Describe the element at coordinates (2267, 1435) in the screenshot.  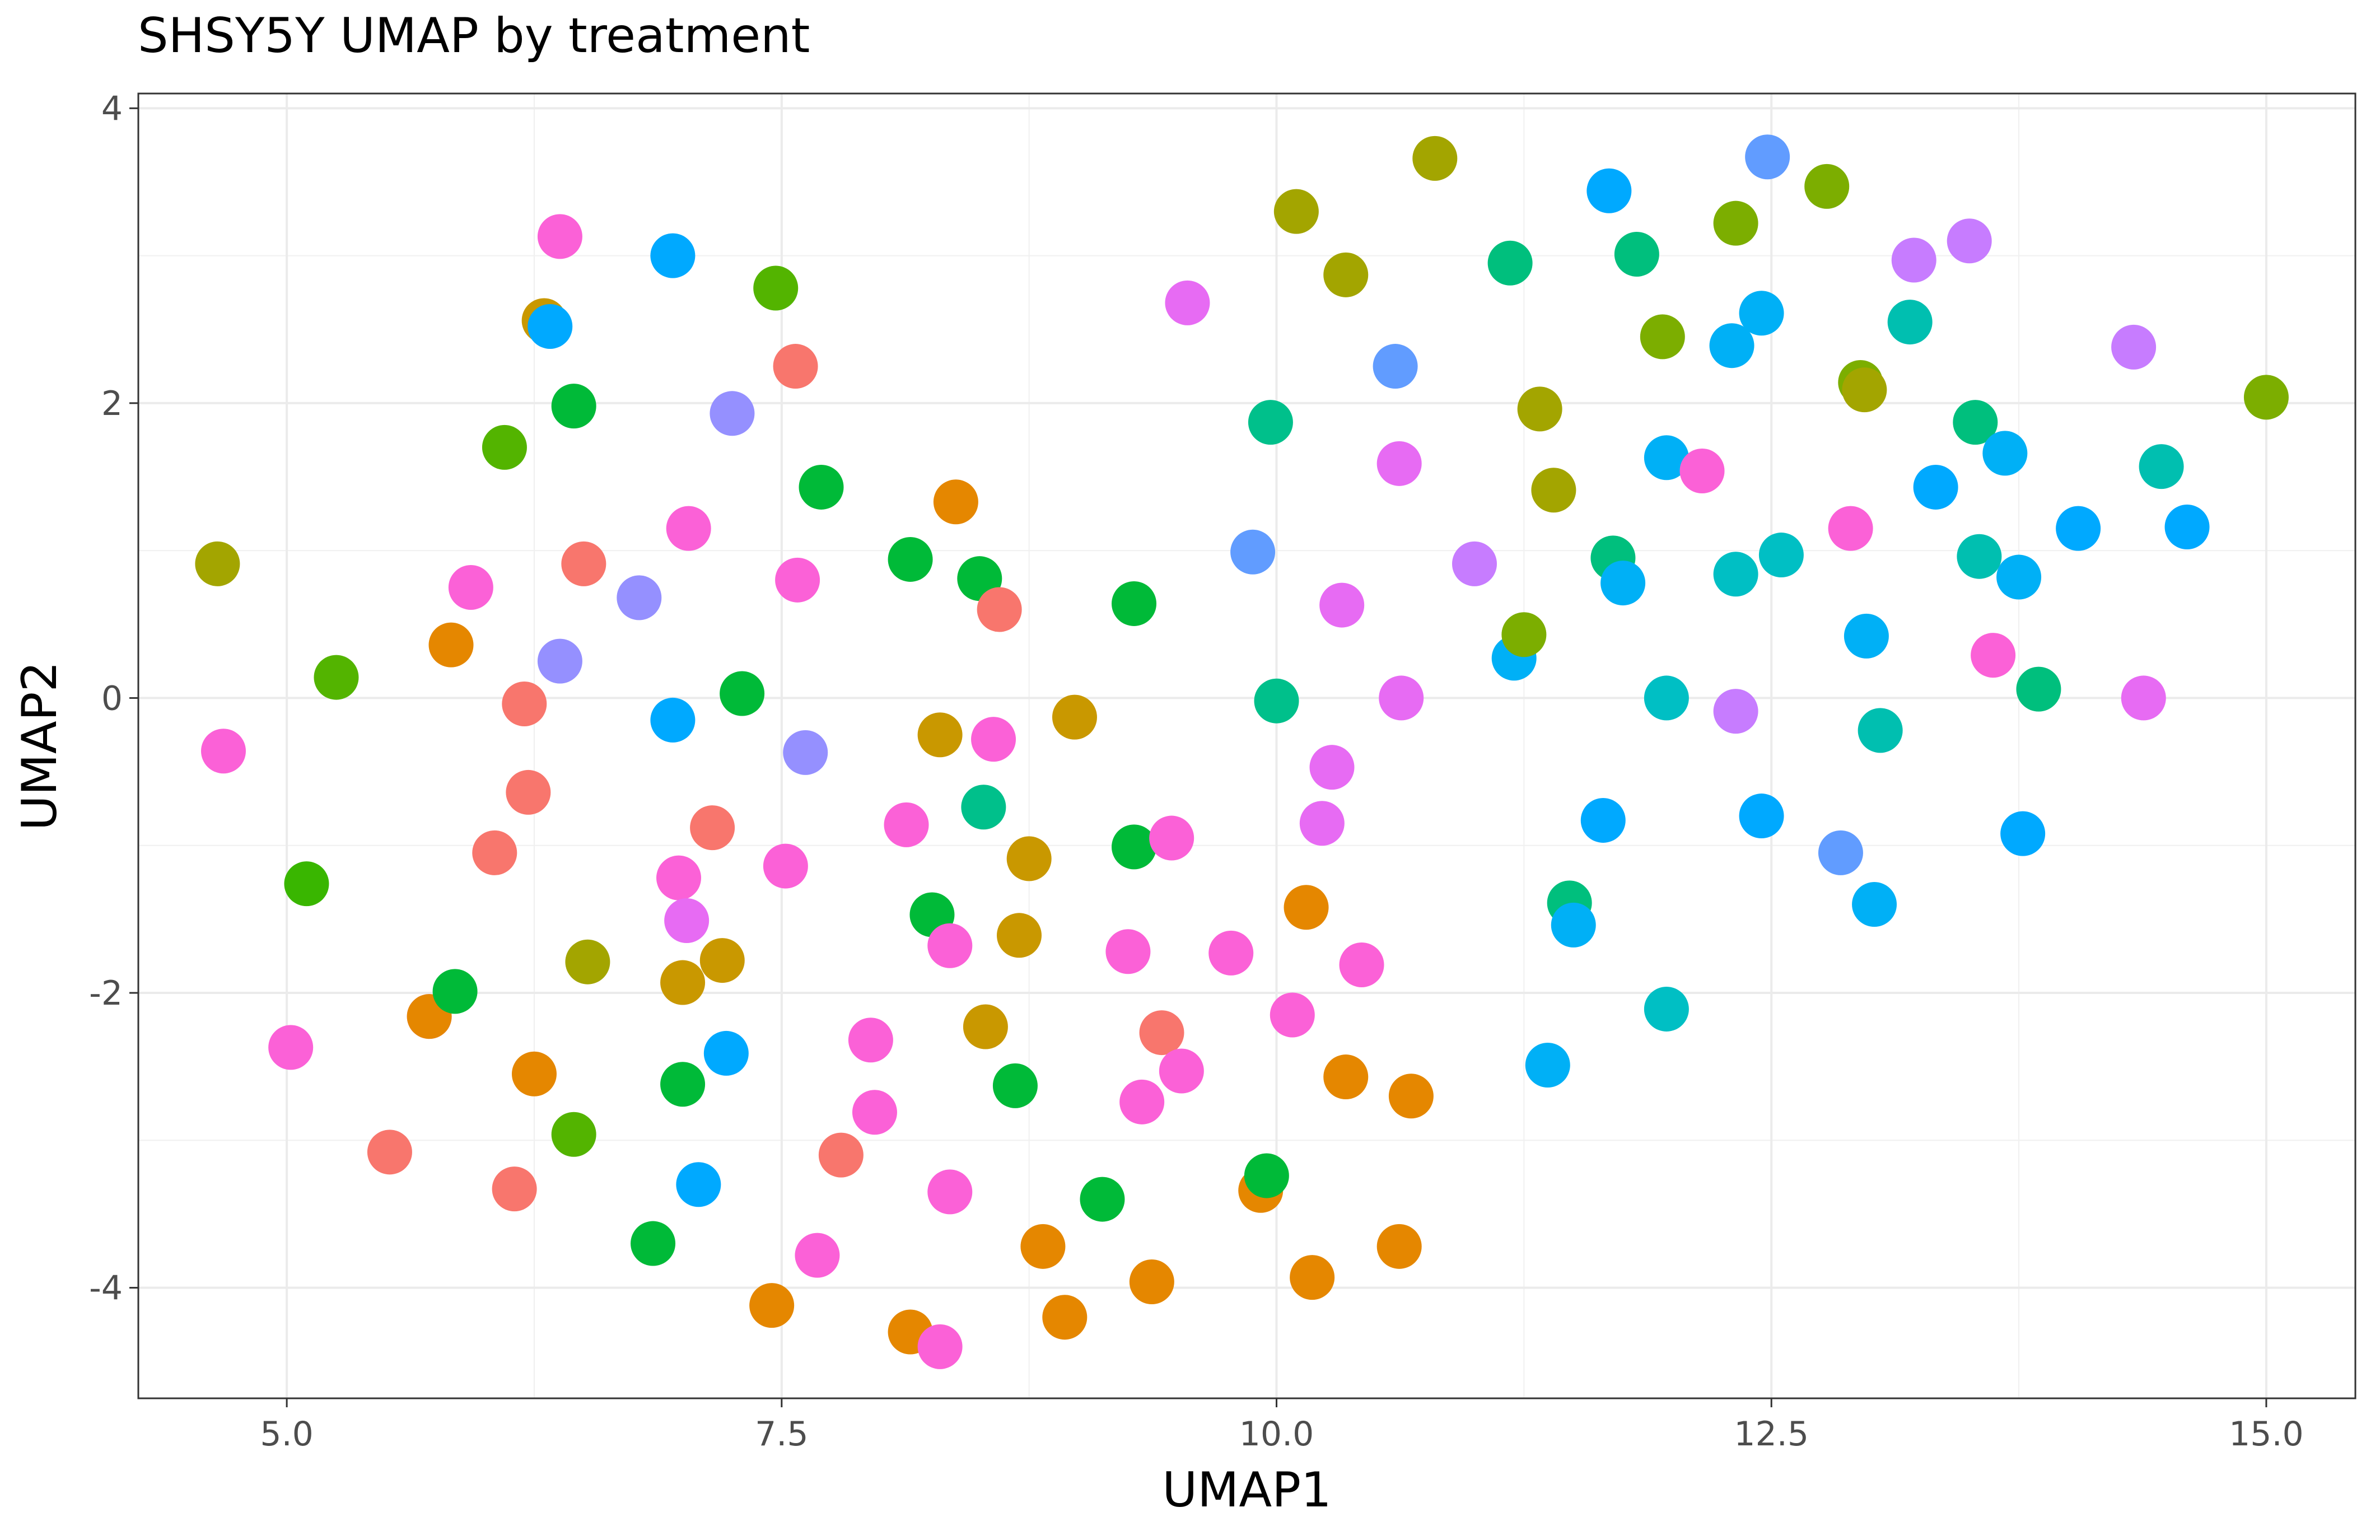
I see `x-tick-label: 15.0` at that location.